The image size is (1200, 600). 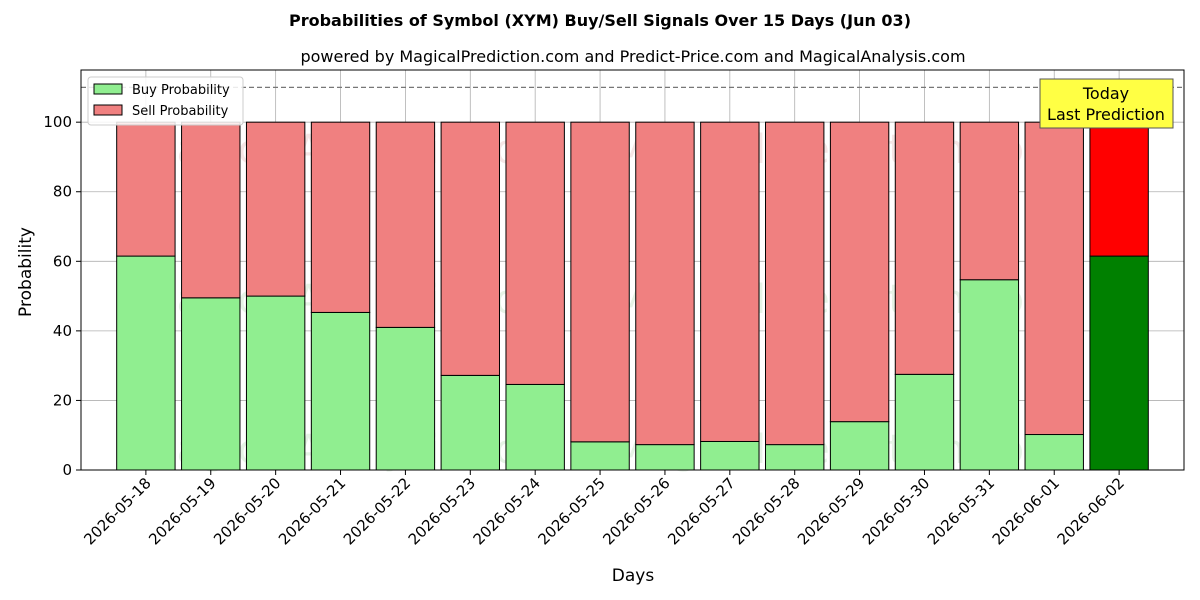 What do you see at coordinates (182, 511) in the screenshot?
I see `x-tick-label: 2026-05-19` at bounding box center [182, 511].